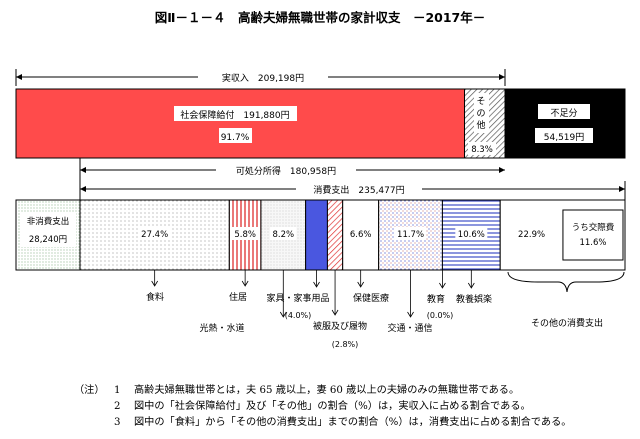 Image resolution: width=640 pixels, height=439 pixels. I want to click on cat-2-share: 8.2%, so click(283, 235).